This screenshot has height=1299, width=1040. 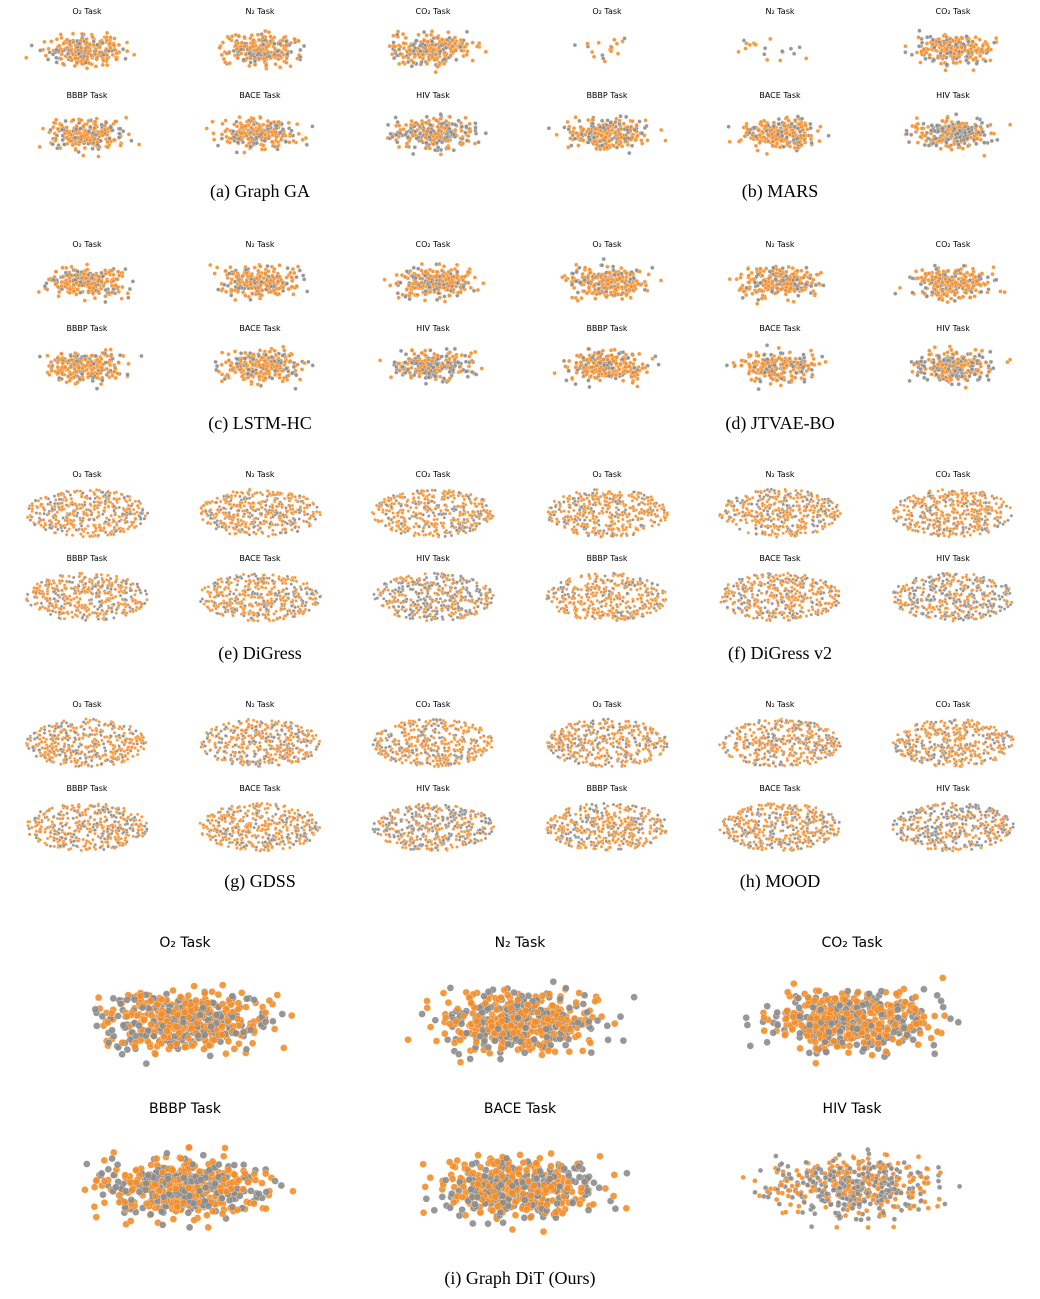 I want to click on scatter-cloud, so click(x=776, y=285).